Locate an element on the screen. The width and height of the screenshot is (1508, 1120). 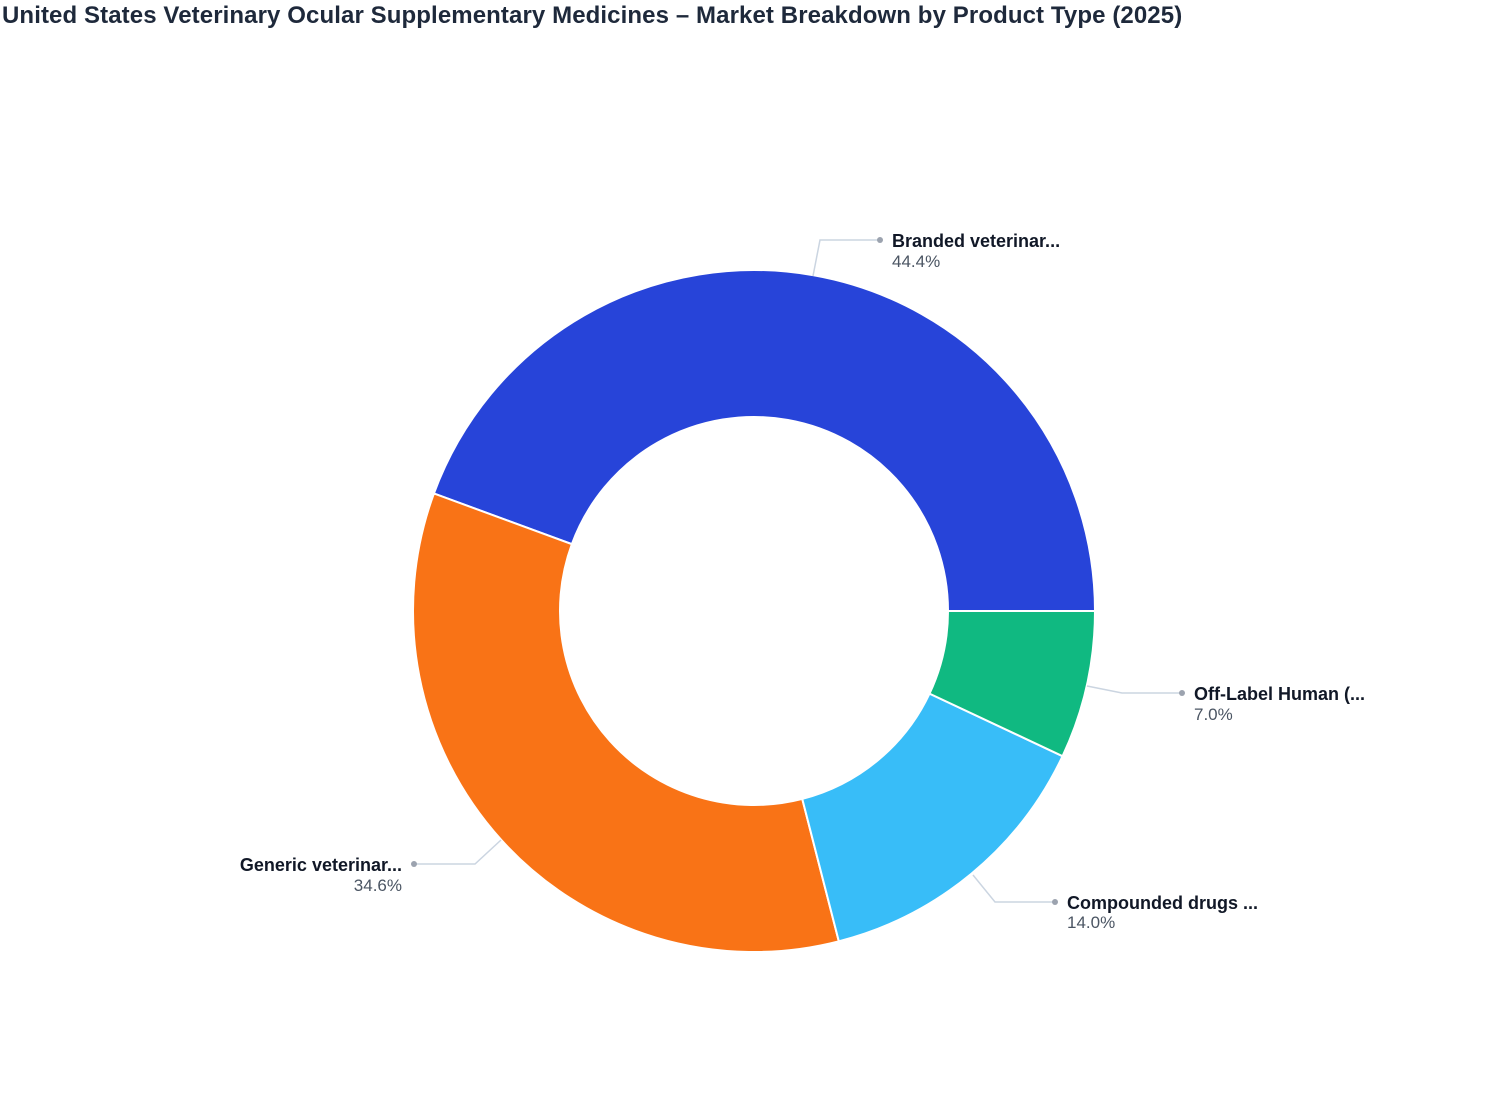
leader-line-branded is located at coordinates (846, 258).